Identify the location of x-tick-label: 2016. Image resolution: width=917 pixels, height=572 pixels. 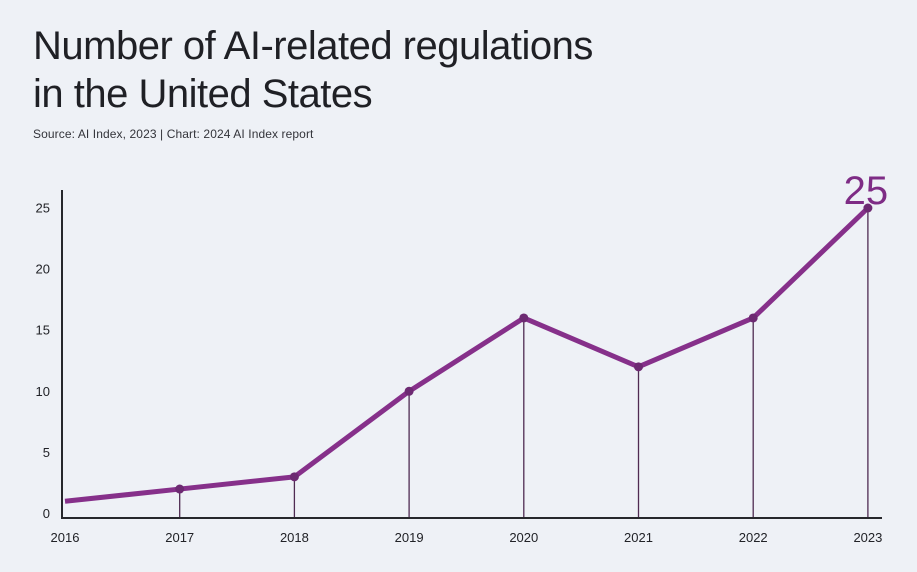
(65, 537).